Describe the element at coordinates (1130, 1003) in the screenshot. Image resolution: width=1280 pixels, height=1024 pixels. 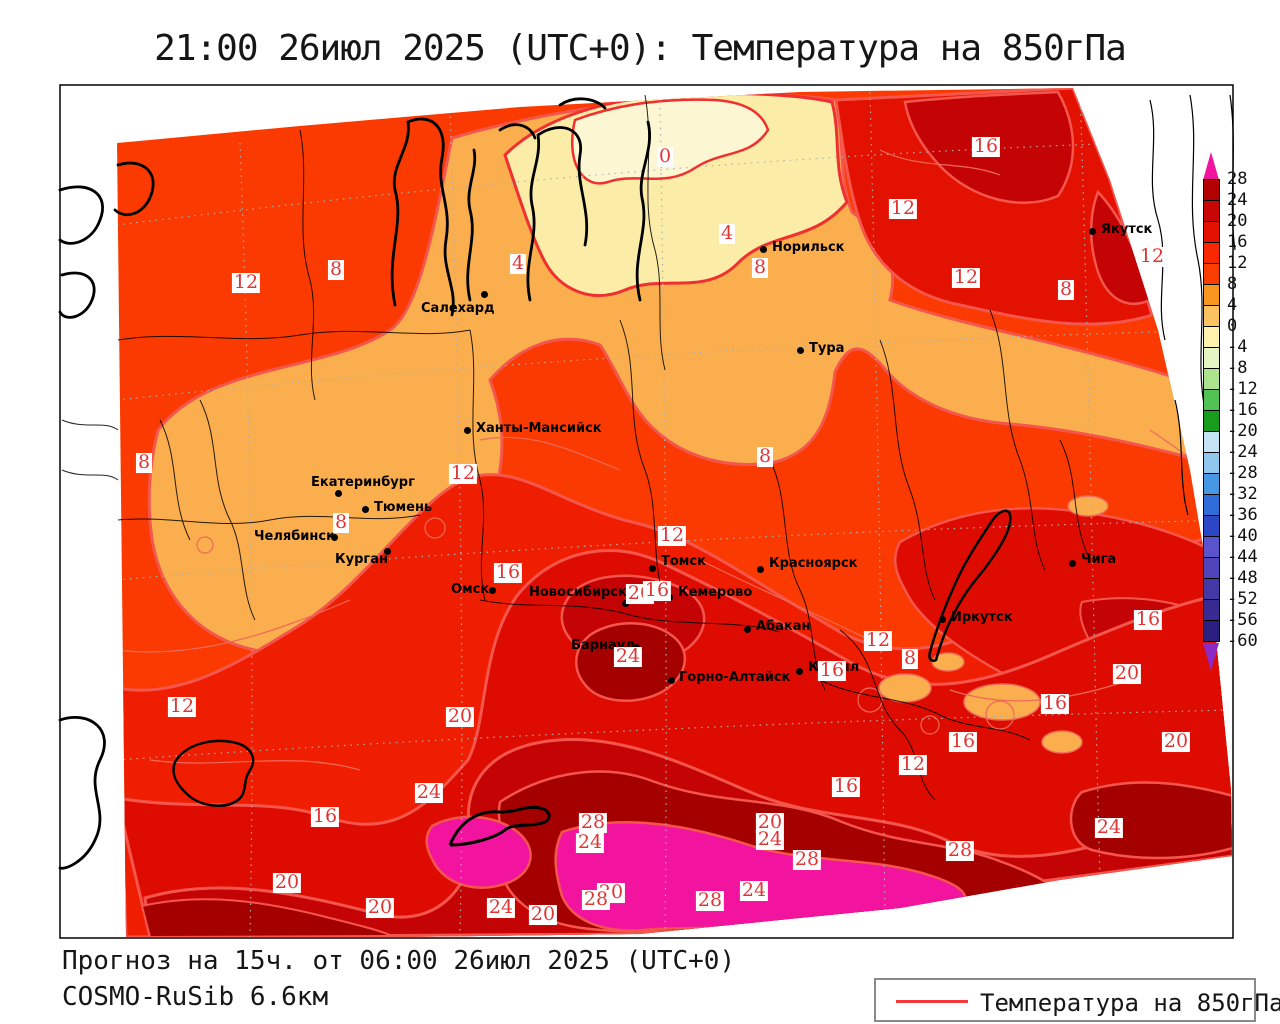
I see `legend-label: Температура на 850гПа` at that location.